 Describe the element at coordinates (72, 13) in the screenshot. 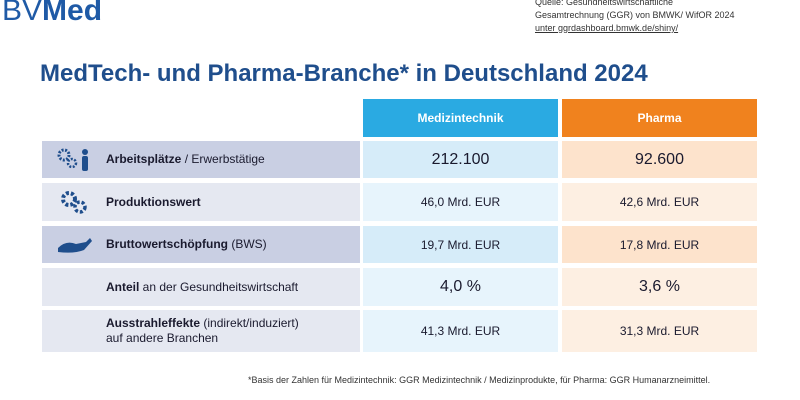

I see `logo-name: Med` at that location.